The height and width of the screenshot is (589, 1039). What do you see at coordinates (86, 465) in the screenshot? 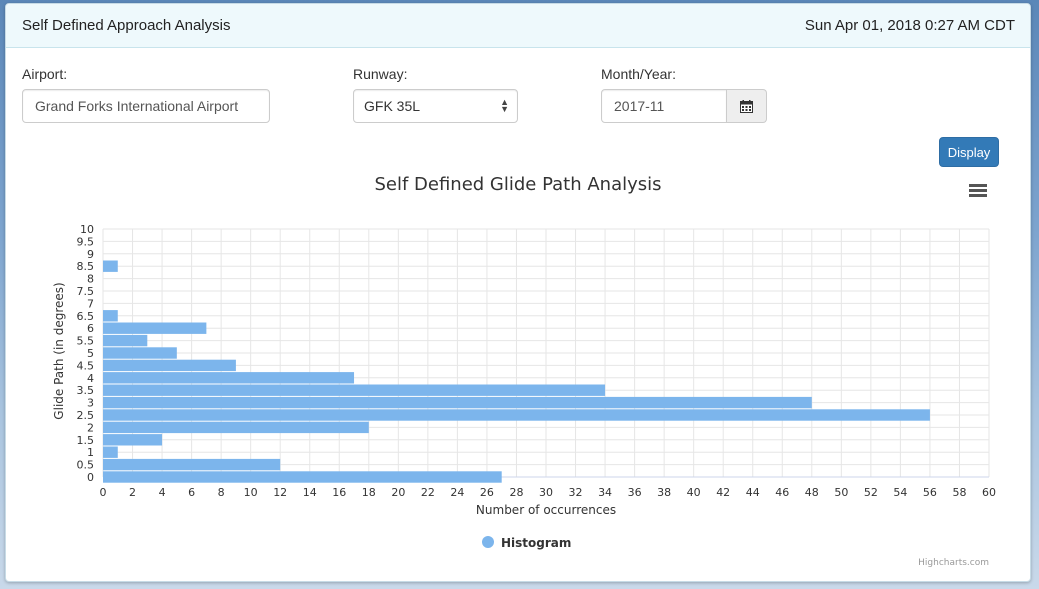
I see `y-tick-label: 0.5` at bounding box center [86, 465].